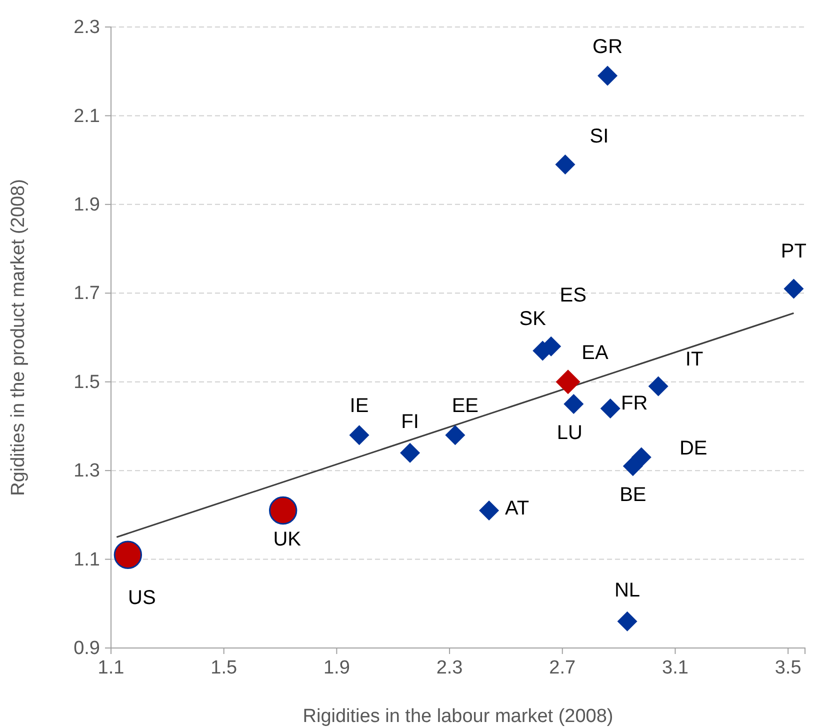  Describe the element at coordinates (87, 559) in the screenshot. I see `y-tick-label: 1.1` at that location.